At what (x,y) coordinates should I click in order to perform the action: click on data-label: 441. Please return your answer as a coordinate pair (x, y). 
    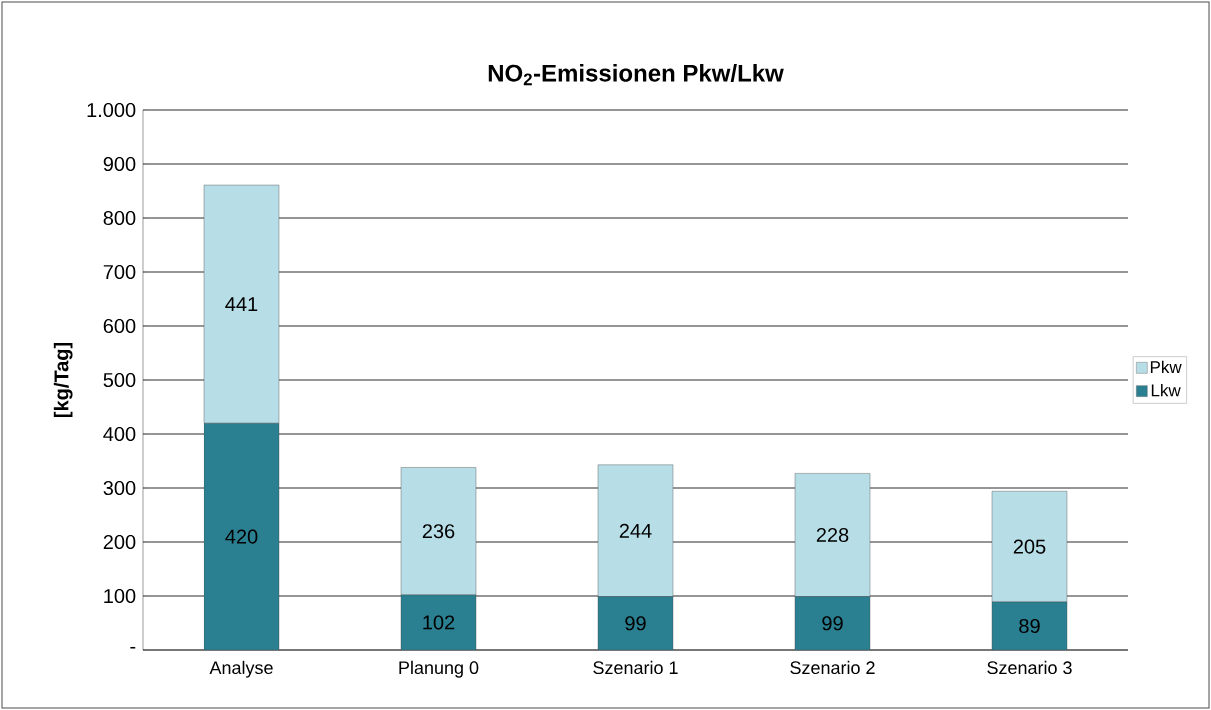
    Looking at the image, I should click on (241, 304).